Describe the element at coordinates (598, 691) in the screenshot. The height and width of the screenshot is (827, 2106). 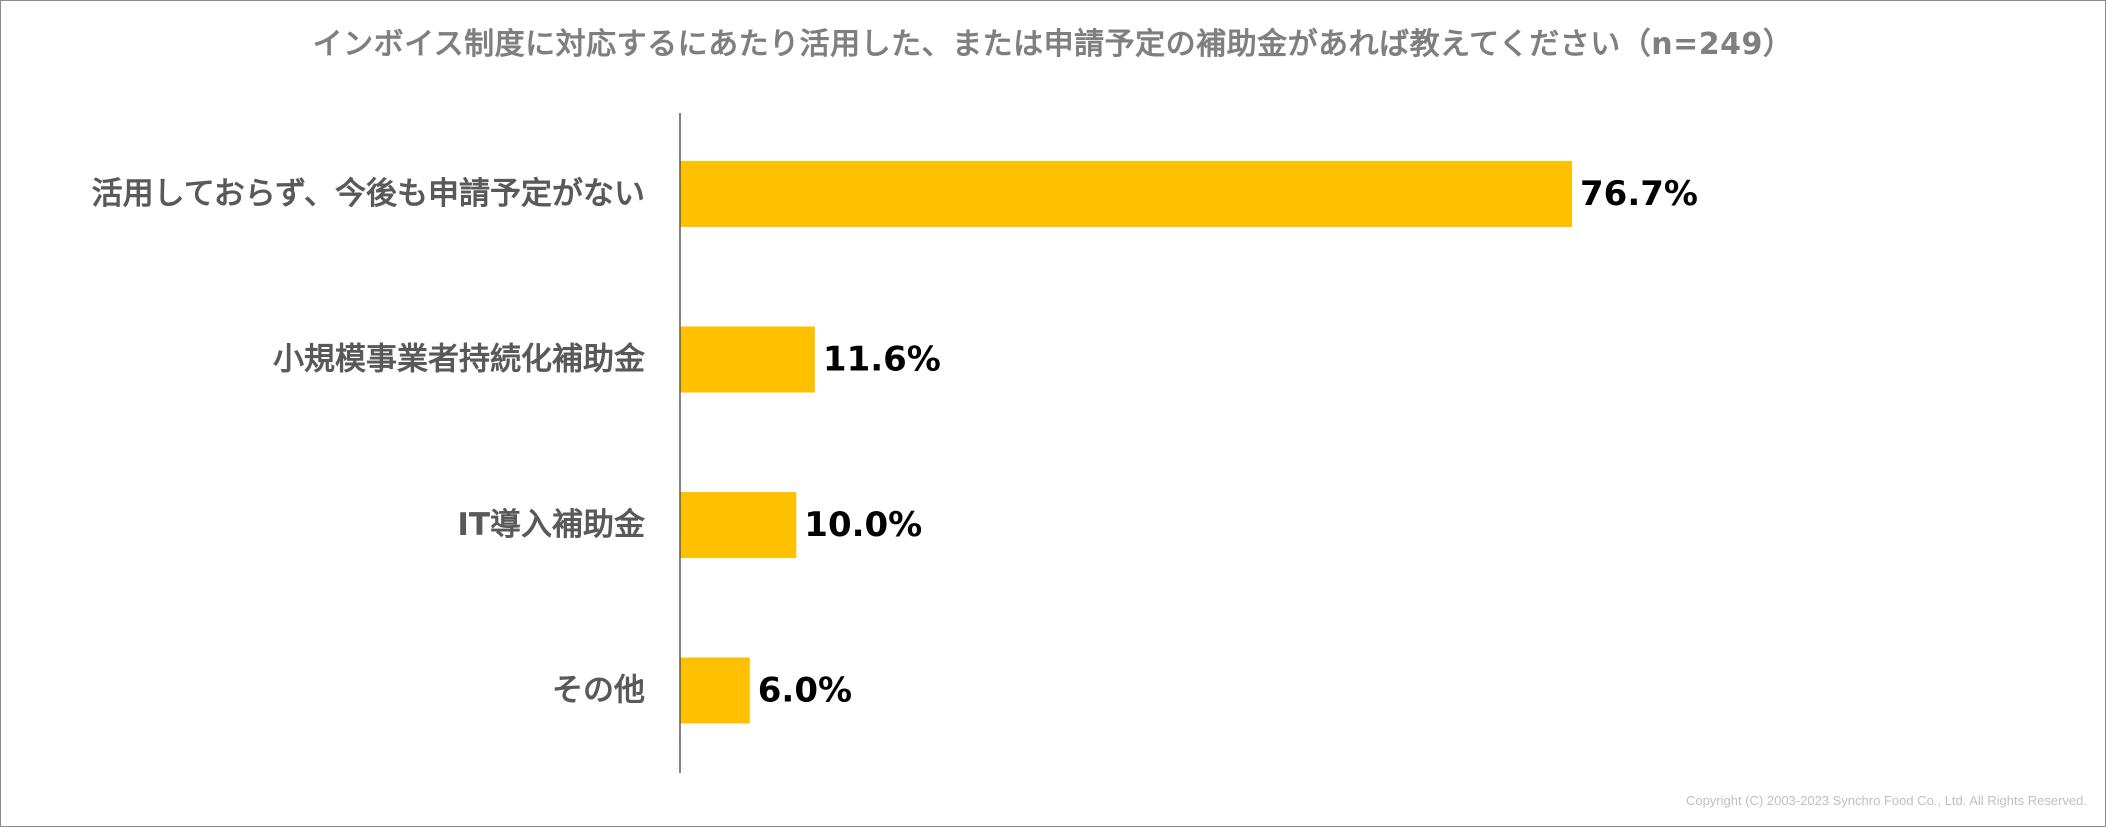
I see `category-label-4: その他` at that location.